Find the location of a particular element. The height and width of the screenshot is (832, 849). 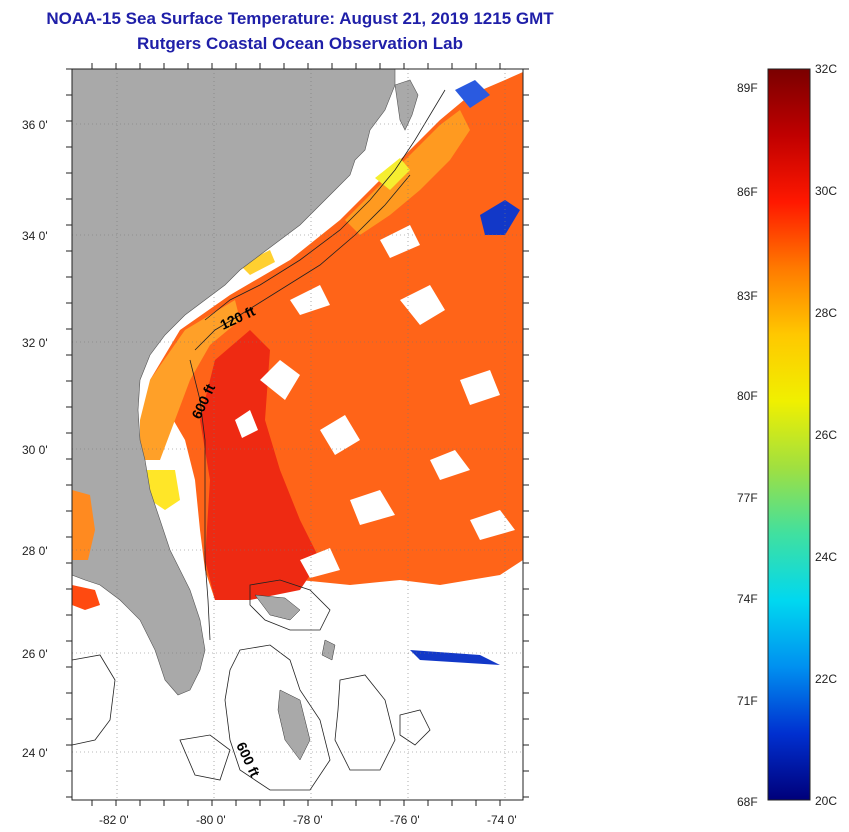

lat-label: 24 0' is located at coordinates (35, 753).